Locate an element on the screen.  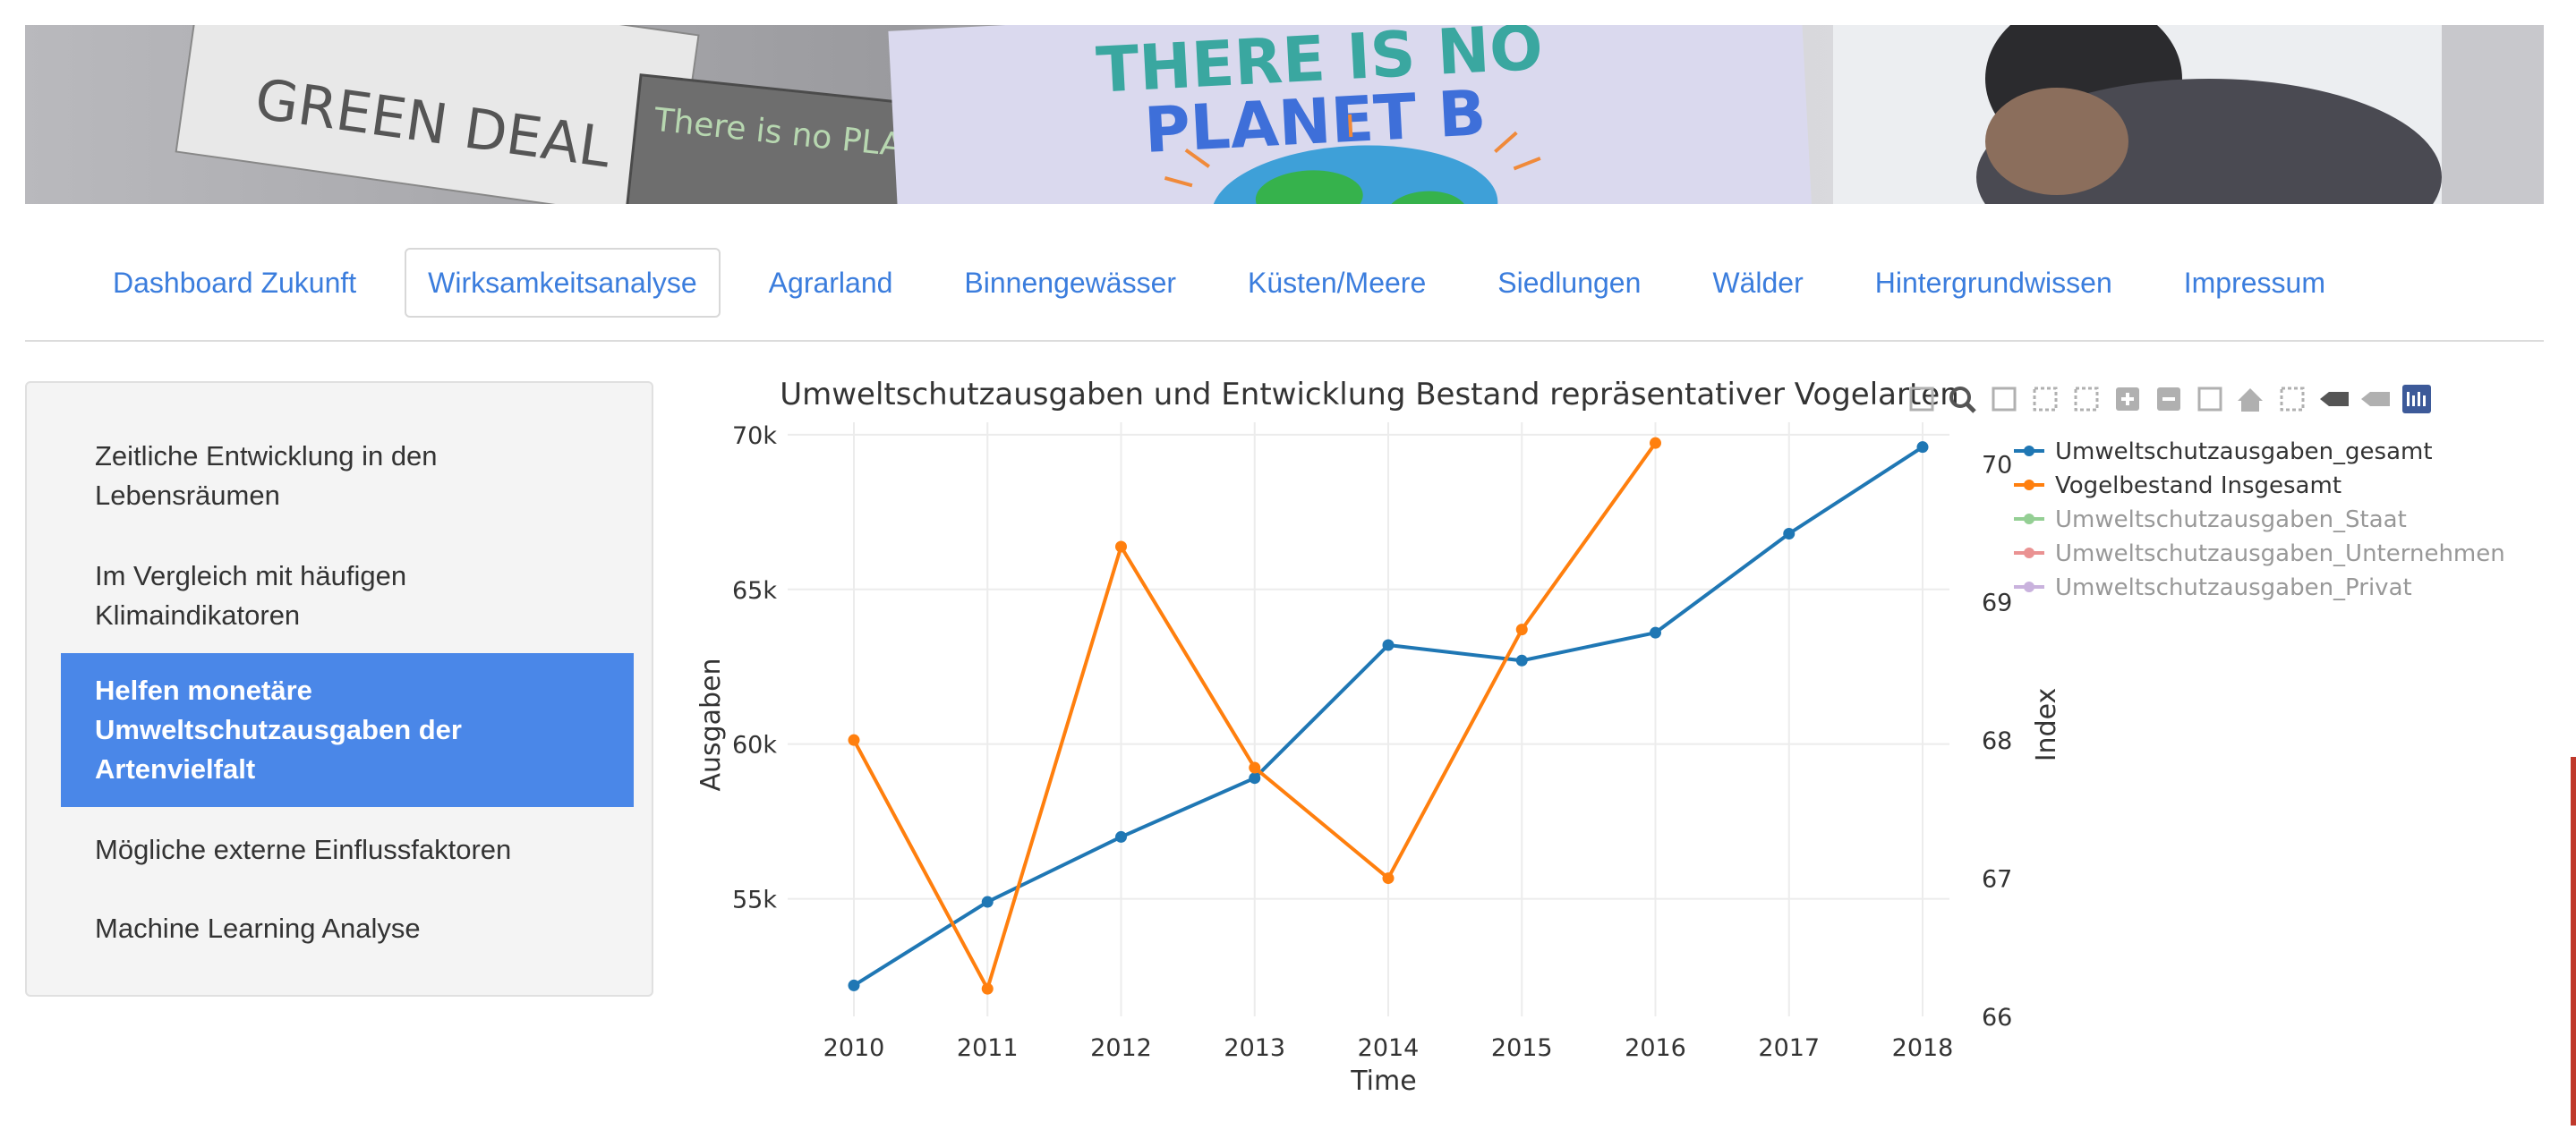
tab-waelder: Wälder is located at coordinates (1758, 282).